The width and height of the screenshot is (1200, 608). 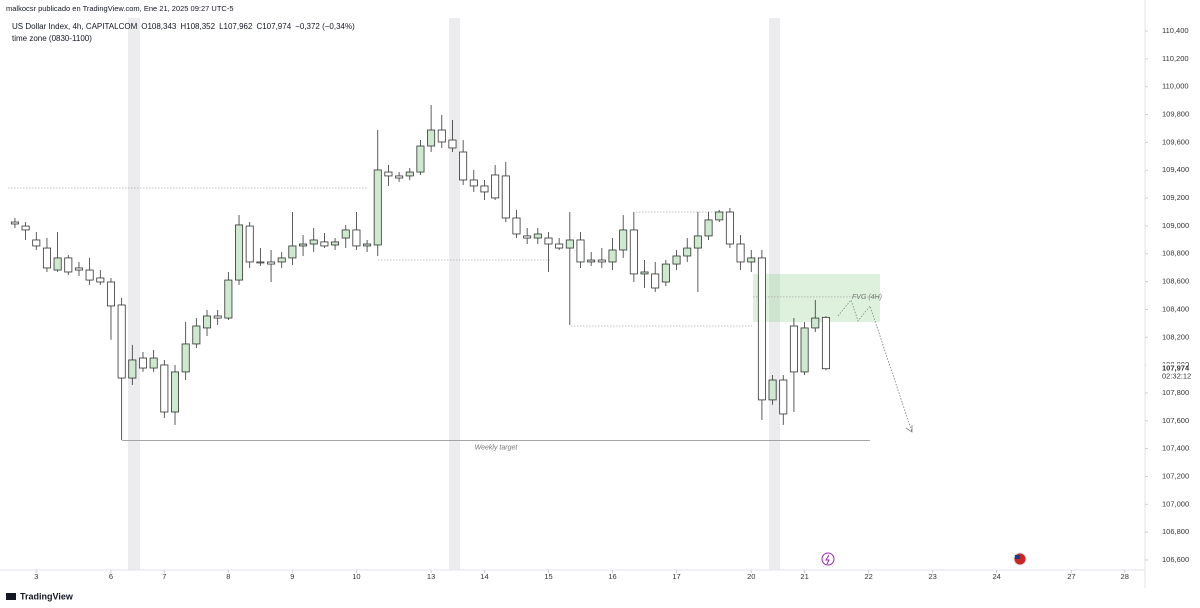 I want to click on event-icon-bolt, so click(x=827, y=559).